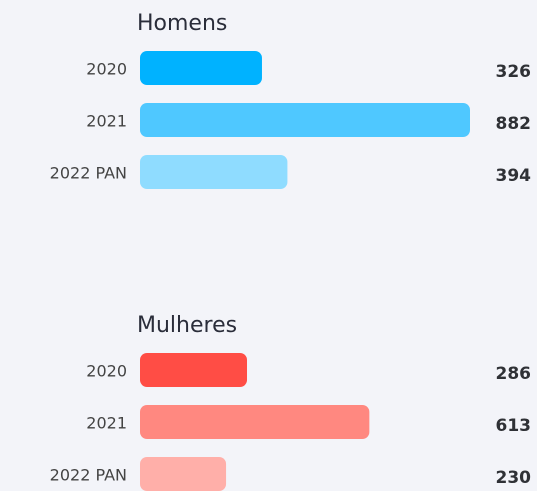  Describe the element at coordinates (514, 426) in the screenshot. I see `value-label: 613` at that location.